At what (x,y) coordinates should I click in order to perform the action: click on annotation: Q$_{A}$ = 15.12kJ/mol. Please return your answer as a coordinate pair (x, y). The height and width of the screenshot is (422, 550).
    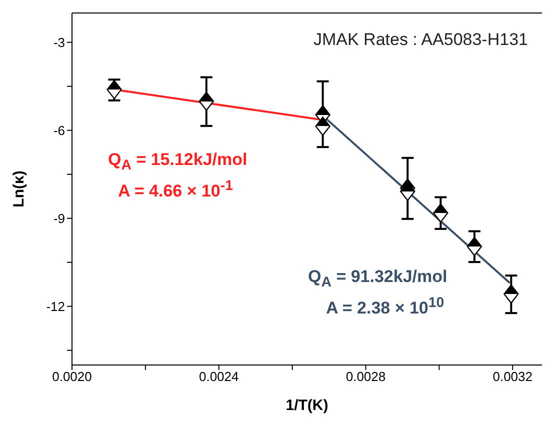
    Looking at the image, I should click on (178, 162).